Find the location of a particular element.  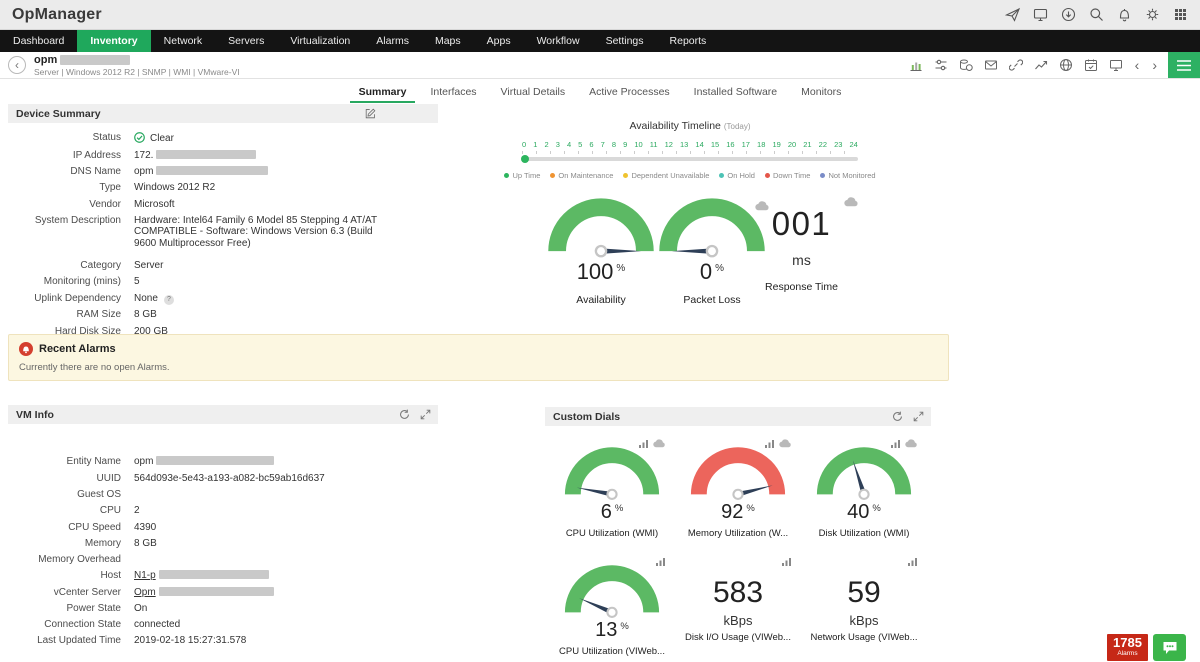

device-name: opm is located at coordinates (46, 59).